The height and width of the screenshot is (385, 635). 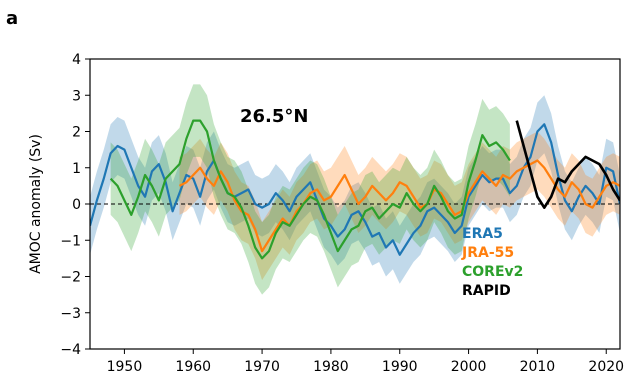 I want to click on line-rapid, so click(x=567, y=164).